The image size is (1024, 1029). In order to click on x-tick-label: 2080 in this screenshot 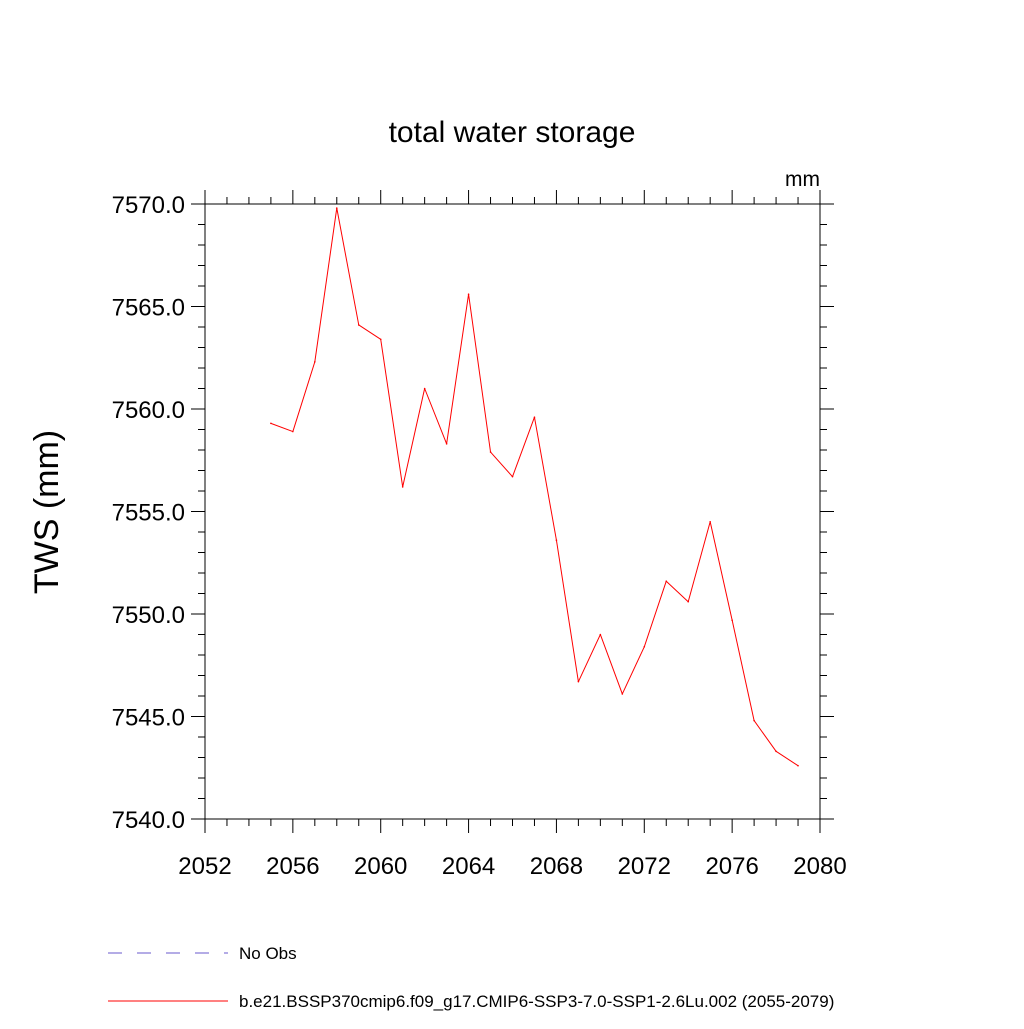, I will do `click(819, 866)`.